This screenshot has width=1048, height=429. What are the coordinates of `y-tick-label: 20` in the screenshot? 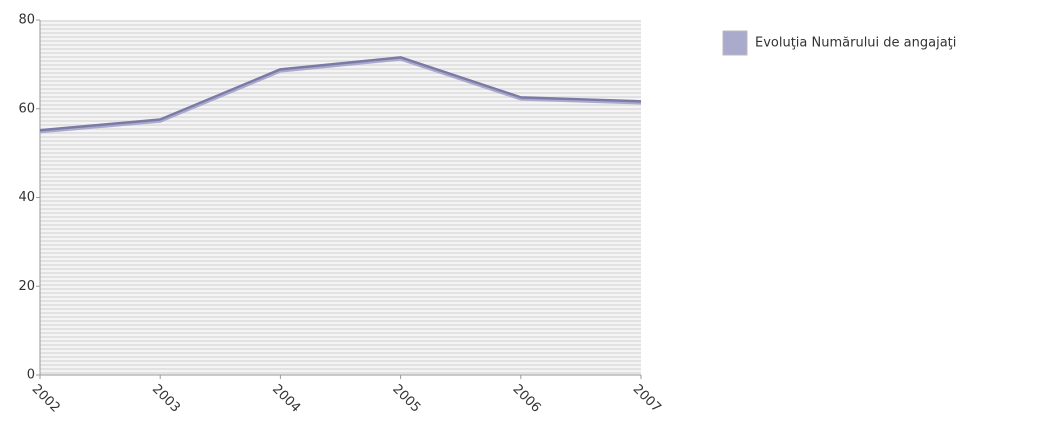 It's located at (26, 286).